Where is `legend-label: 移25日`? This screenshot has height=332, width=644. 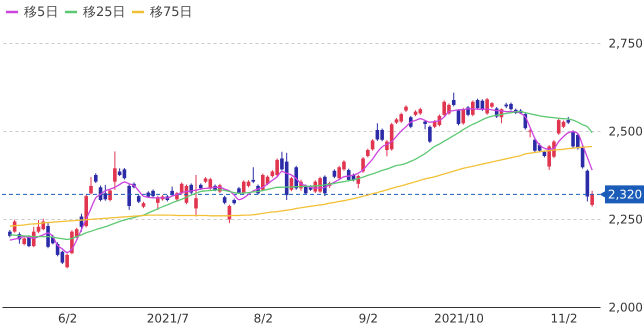 legend-label: 移25日 is located at coordinates (104, 12).